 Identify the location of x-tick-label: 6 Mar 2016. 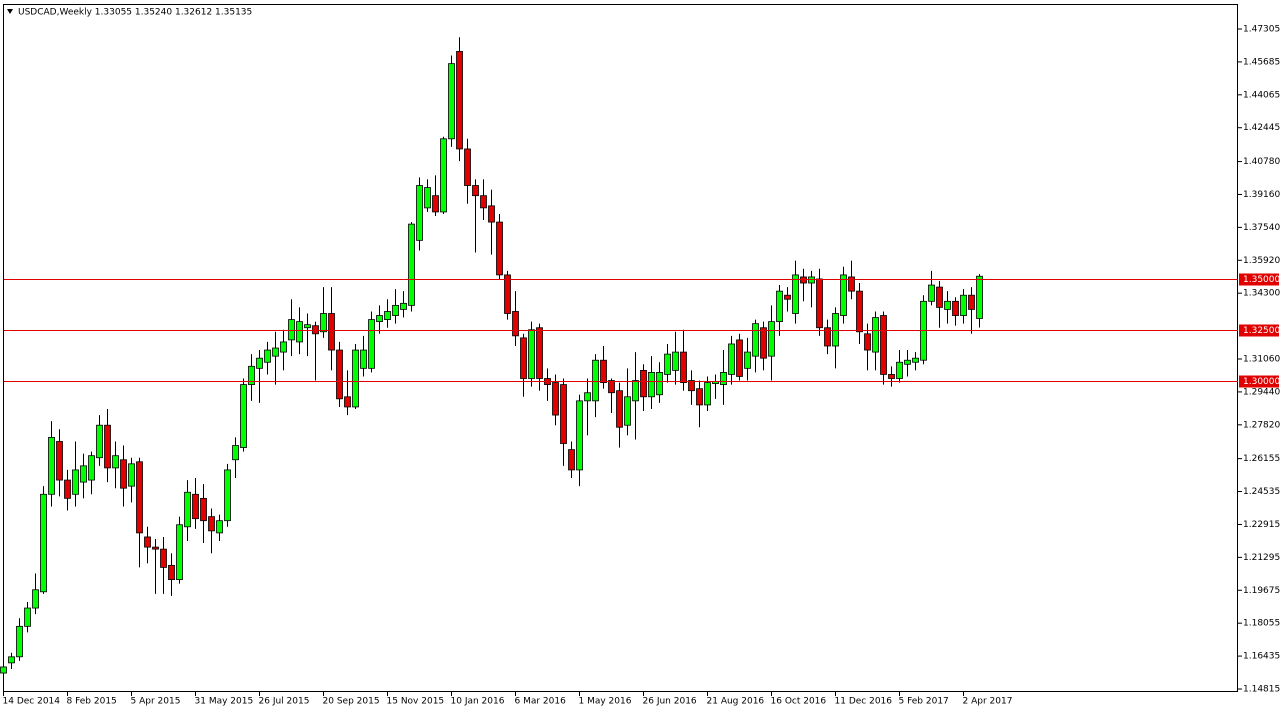
(541, 702).